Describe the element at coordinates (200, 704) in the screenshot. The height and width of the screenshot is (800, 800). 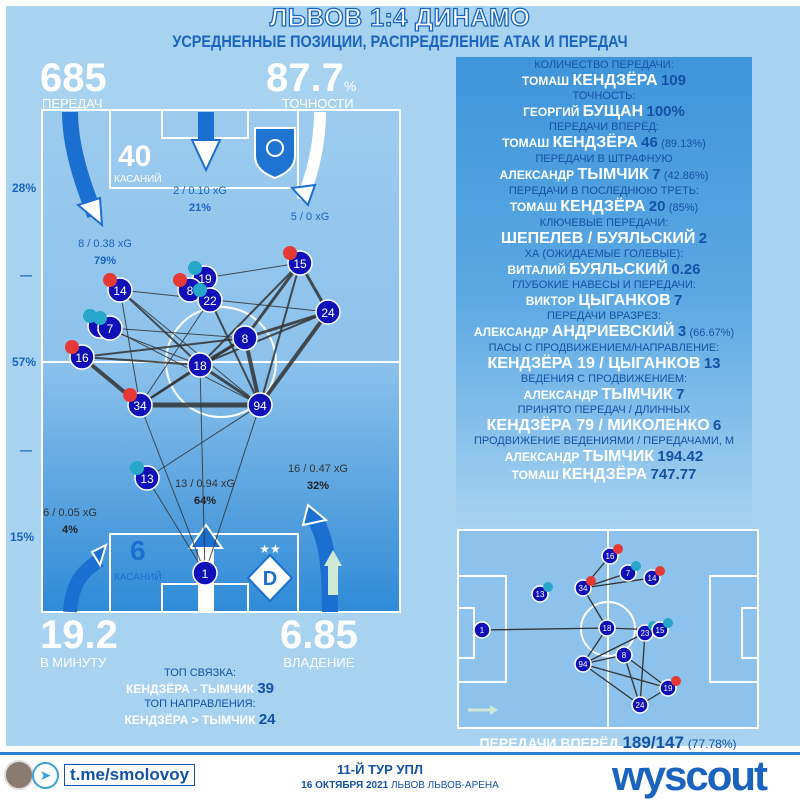
I see `top-direction-label: ТОП НАПРАВЛЕНИЯ:` at that location.